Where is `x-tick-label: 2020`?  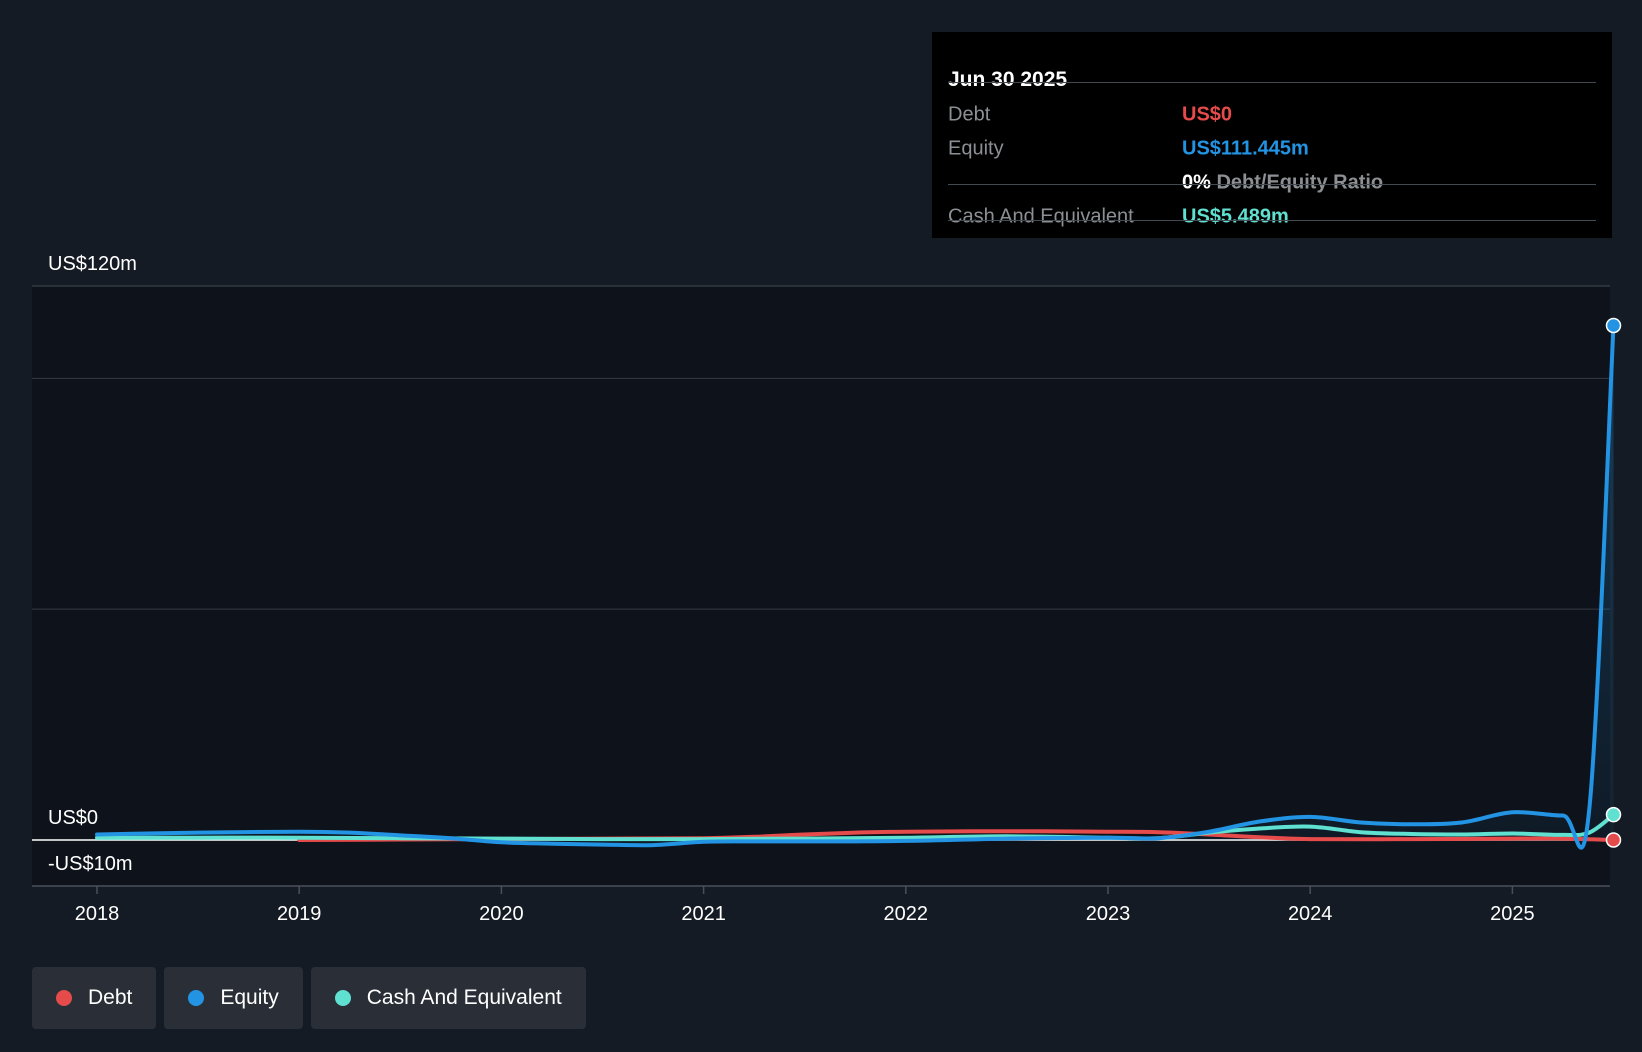 x-tick-label: 2020 is located at coordinates (501, 914).